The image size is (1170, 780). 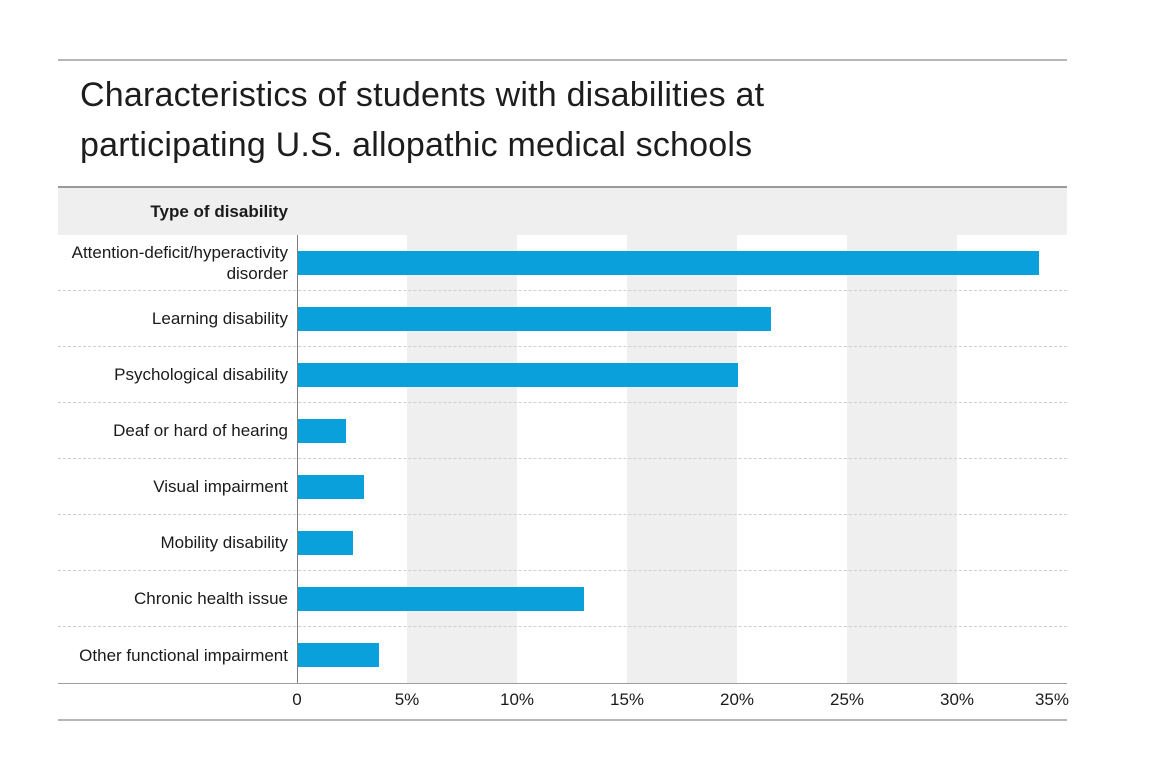 What do you see at coordinates (563, 702) in the screenshot?
I see `x-axis-tick-labels: 0 5% 10% 15% 20% 25% 30% 35%` at bounding box center [563, 702].